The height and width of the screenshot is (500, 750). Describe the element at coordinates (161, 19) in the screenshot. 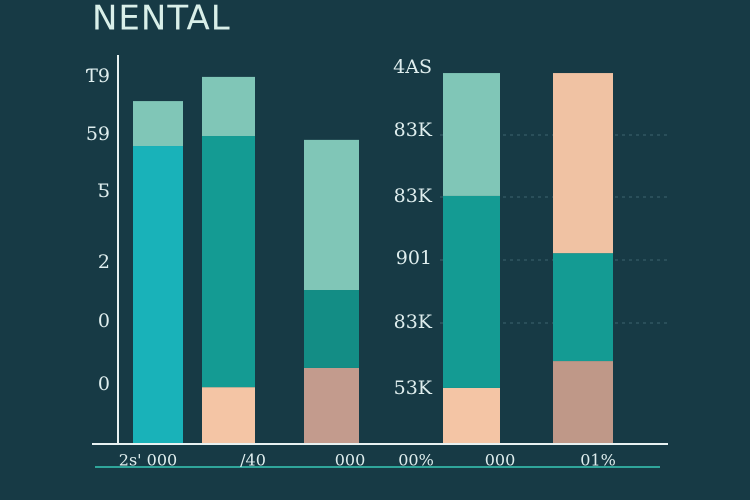

I see `chart-title: NENTAL` at that location.